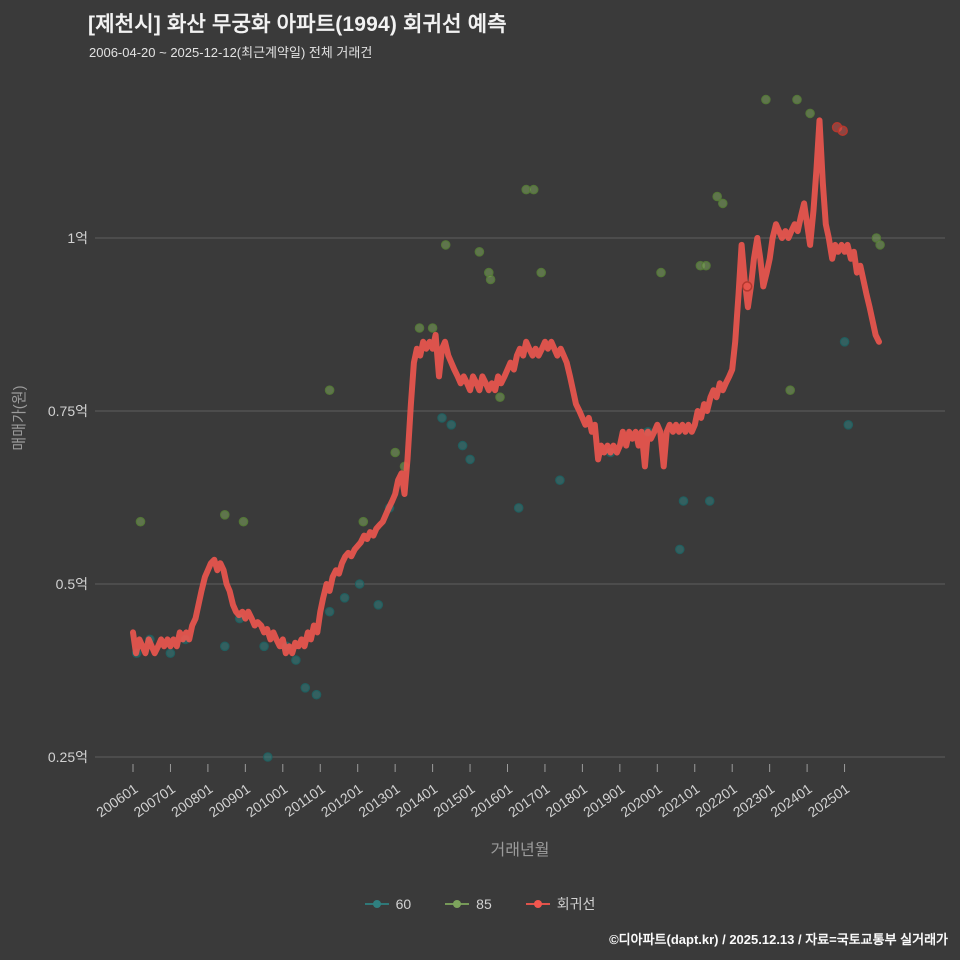 This screenshot has height=960, width=960. Describe the element at coordinates (192, 800) in the screenshot. I see `x-tick-label: 200801` at that location.